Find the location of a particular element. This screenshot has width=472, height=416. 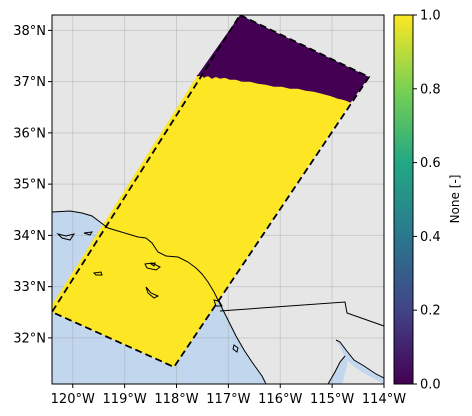

colorbar-ticks: 0.0 0.2 0.4 0.6 0.8 1.0 is located at coordinates (427, 201).